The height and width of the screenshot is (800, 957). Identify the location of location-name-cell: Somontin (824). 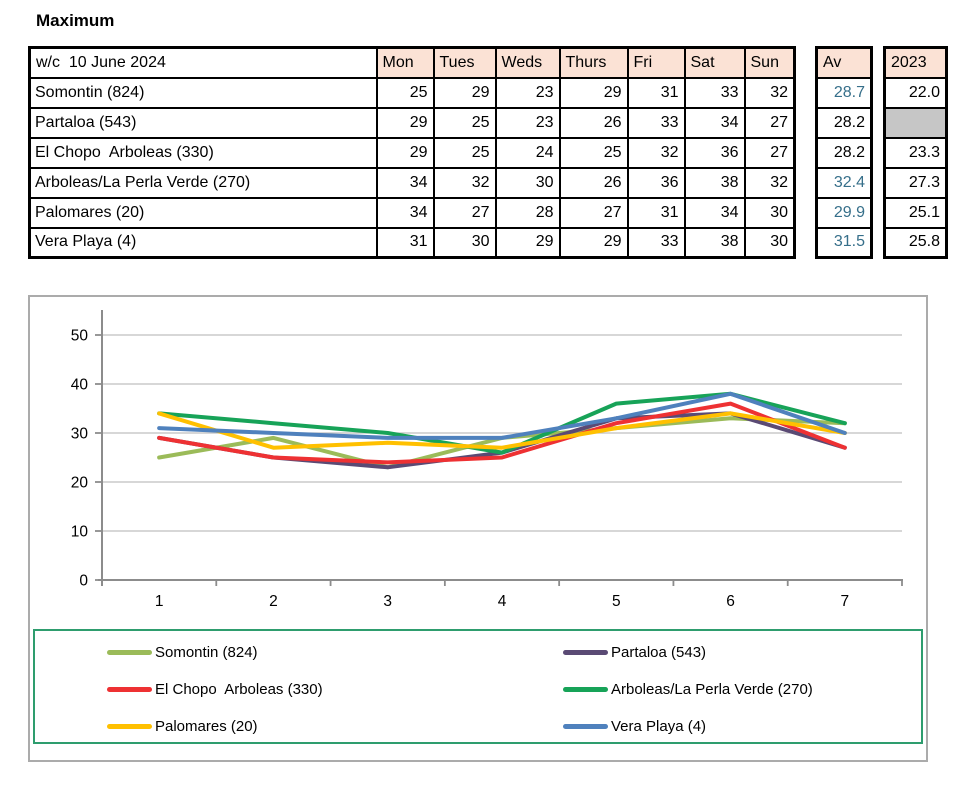
(203, 92).